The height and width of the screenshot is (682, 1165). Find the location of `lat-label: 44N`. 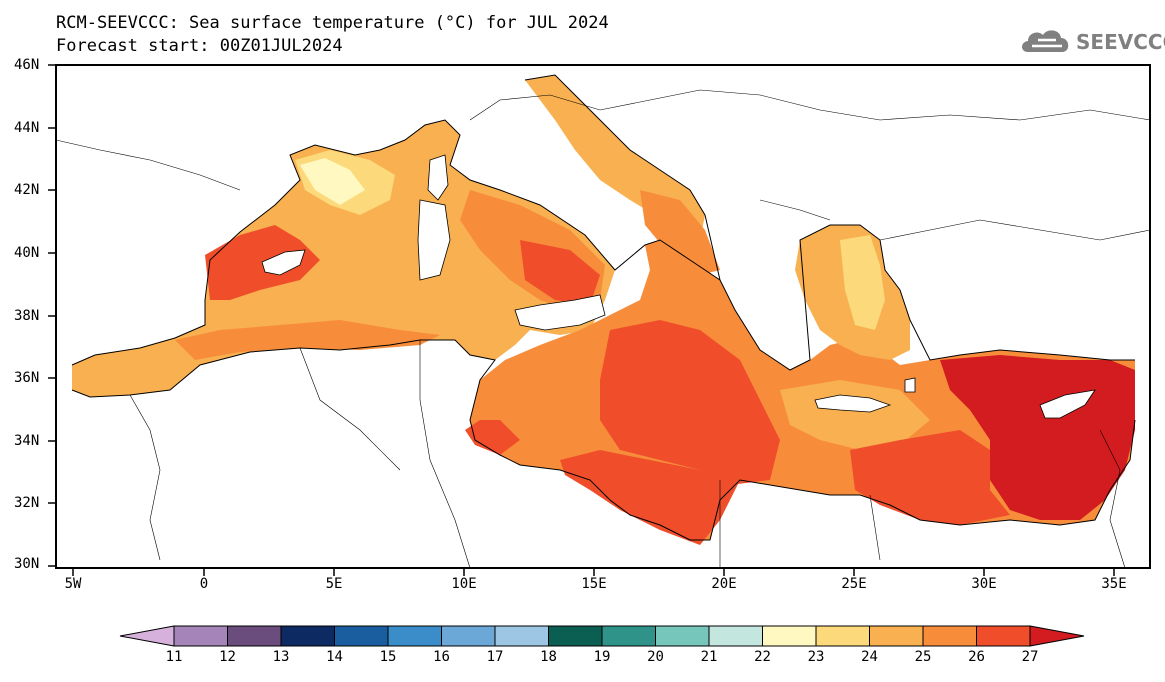

lat-label: 44N is located at coordinates (27, 128).